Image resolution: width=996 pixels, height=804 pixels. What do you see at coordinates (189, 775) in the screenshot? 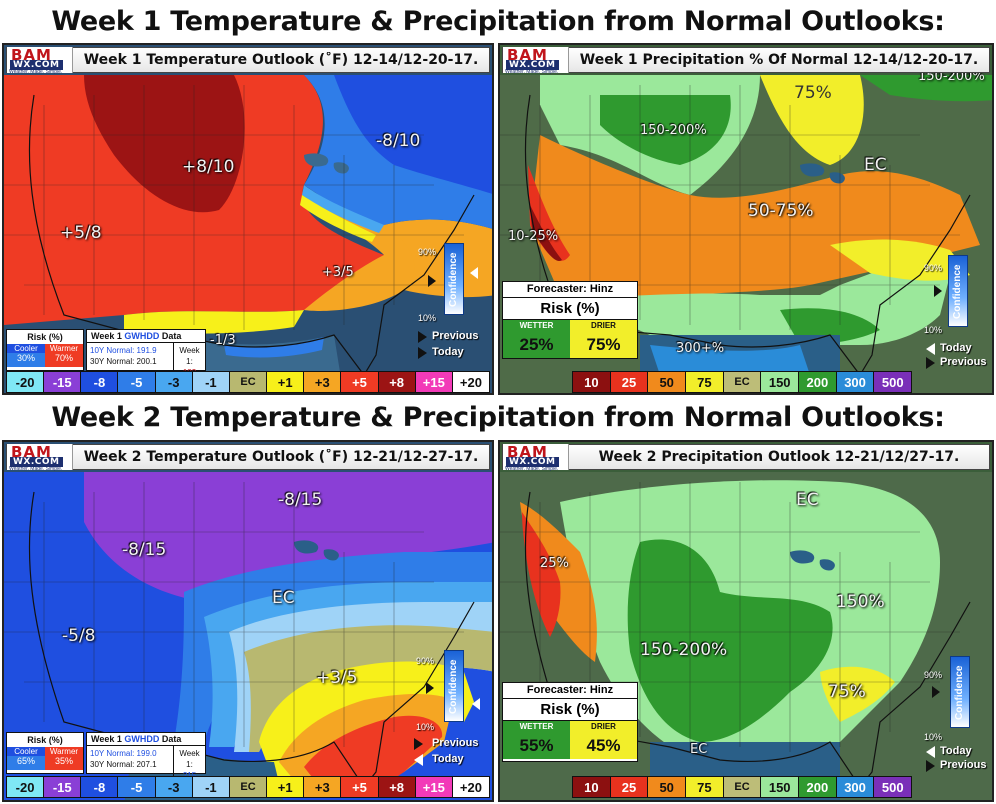
I see `gwhdd-week-value: 215` at bounding box center [189, 775].